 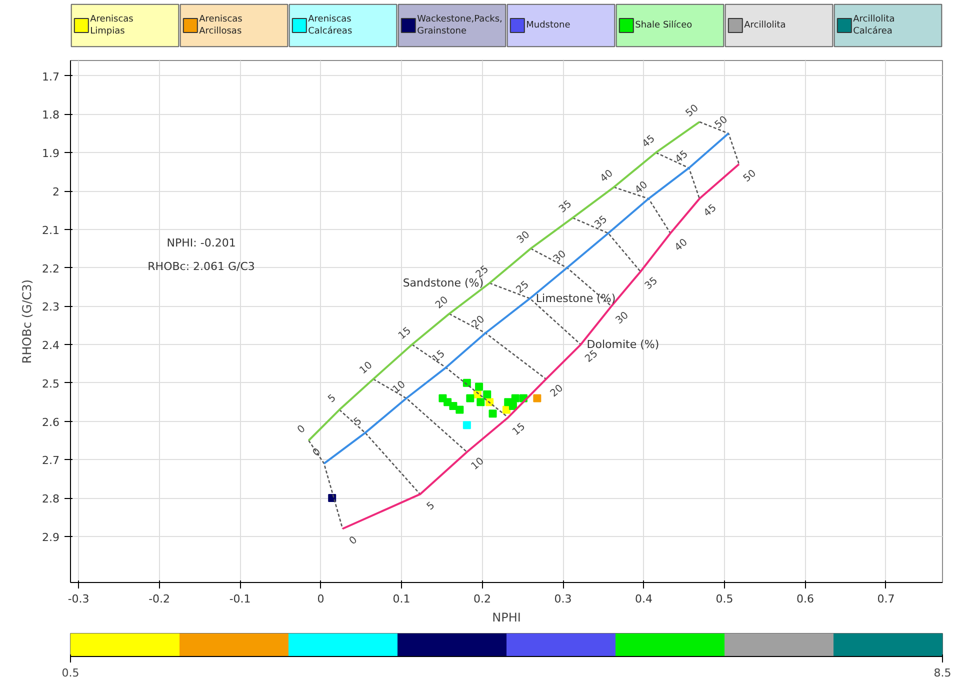 What do you see at coordinates (51, 345) in the screenshot?
I see `y-tick-label: 2.4` at bounding box center [51, 345].